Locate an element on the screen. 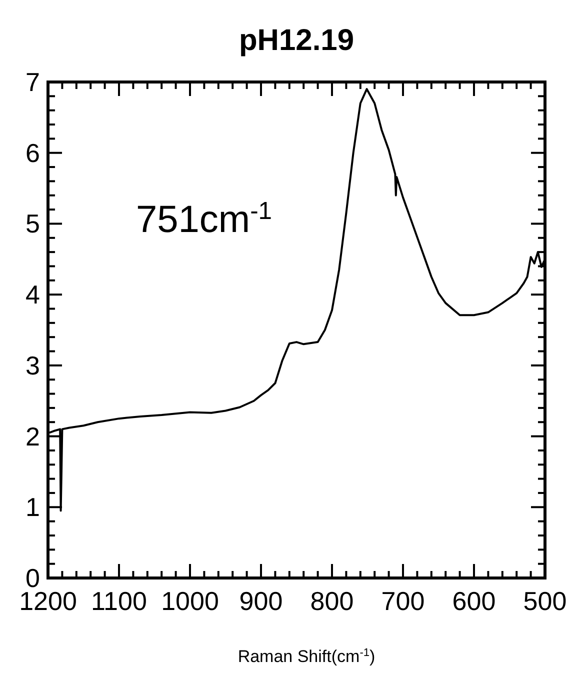  y-tick-label: 3 is located at coordinates (33, 365).